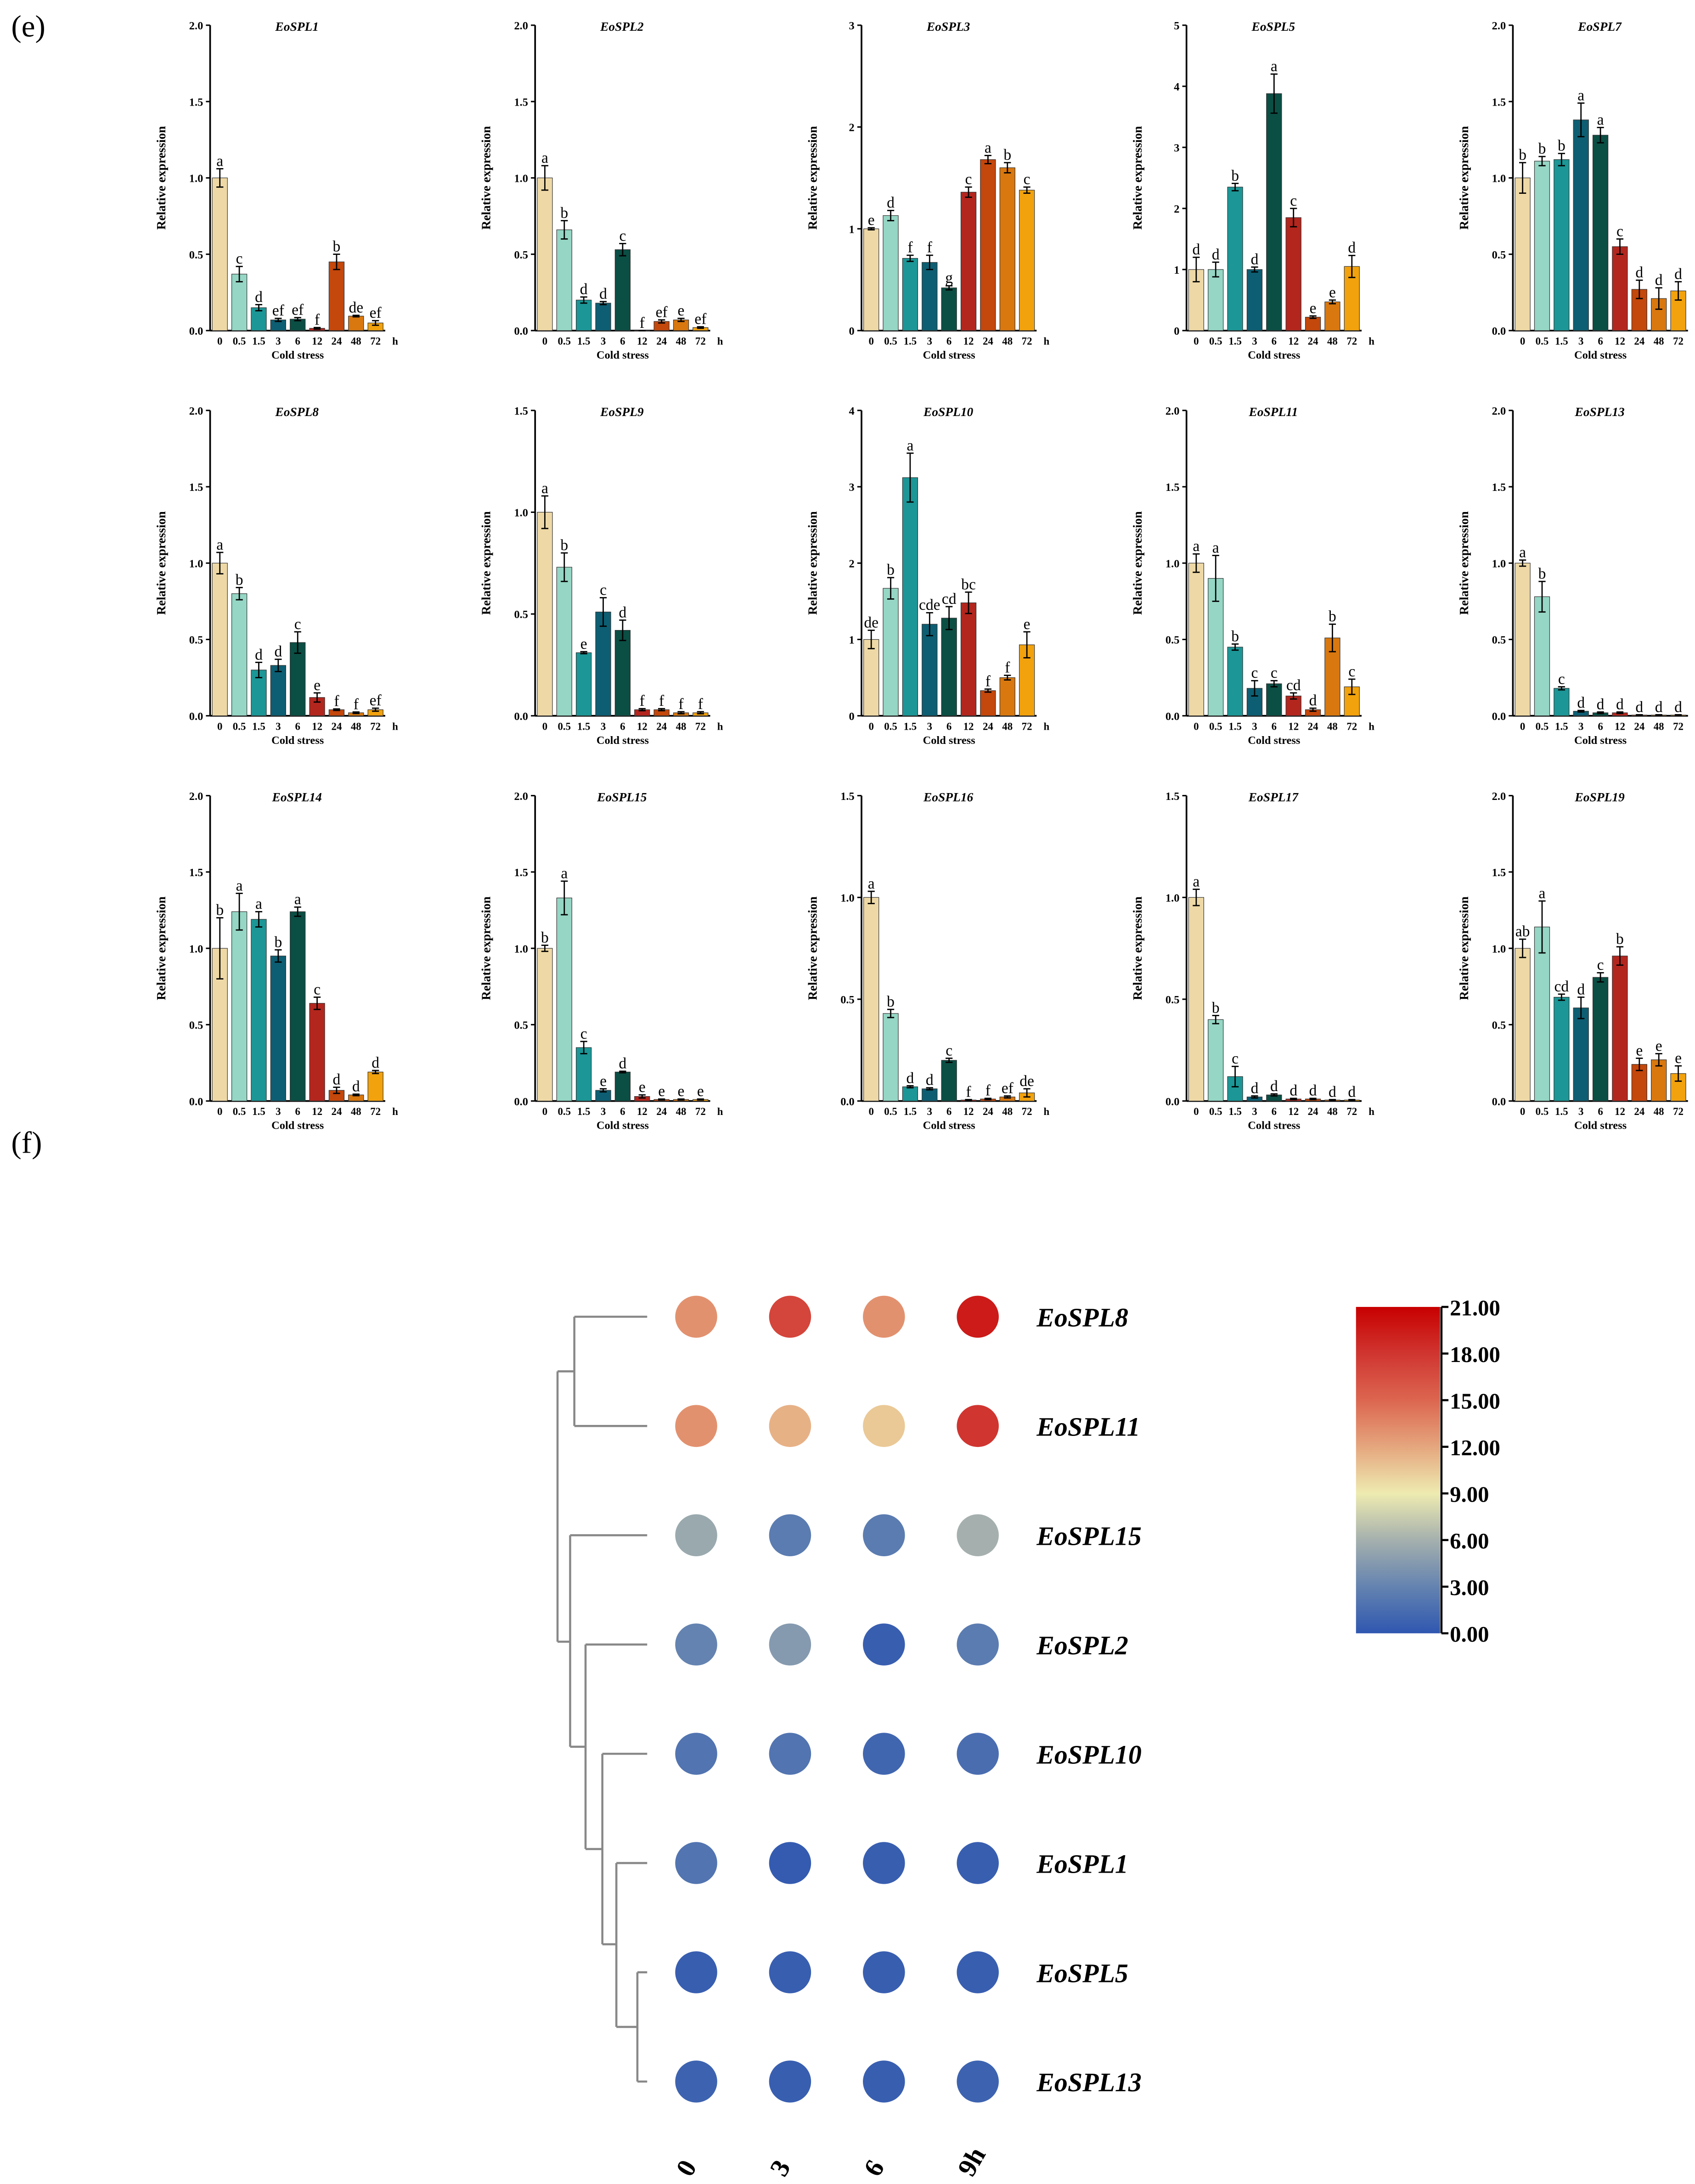 This screenshot has height=2184, width=1695. What do you see at coordinates (978, 1535) in the screenshot?
I see `heat-dot-EoSPL15-9h` at bounding box center [978, 1535].